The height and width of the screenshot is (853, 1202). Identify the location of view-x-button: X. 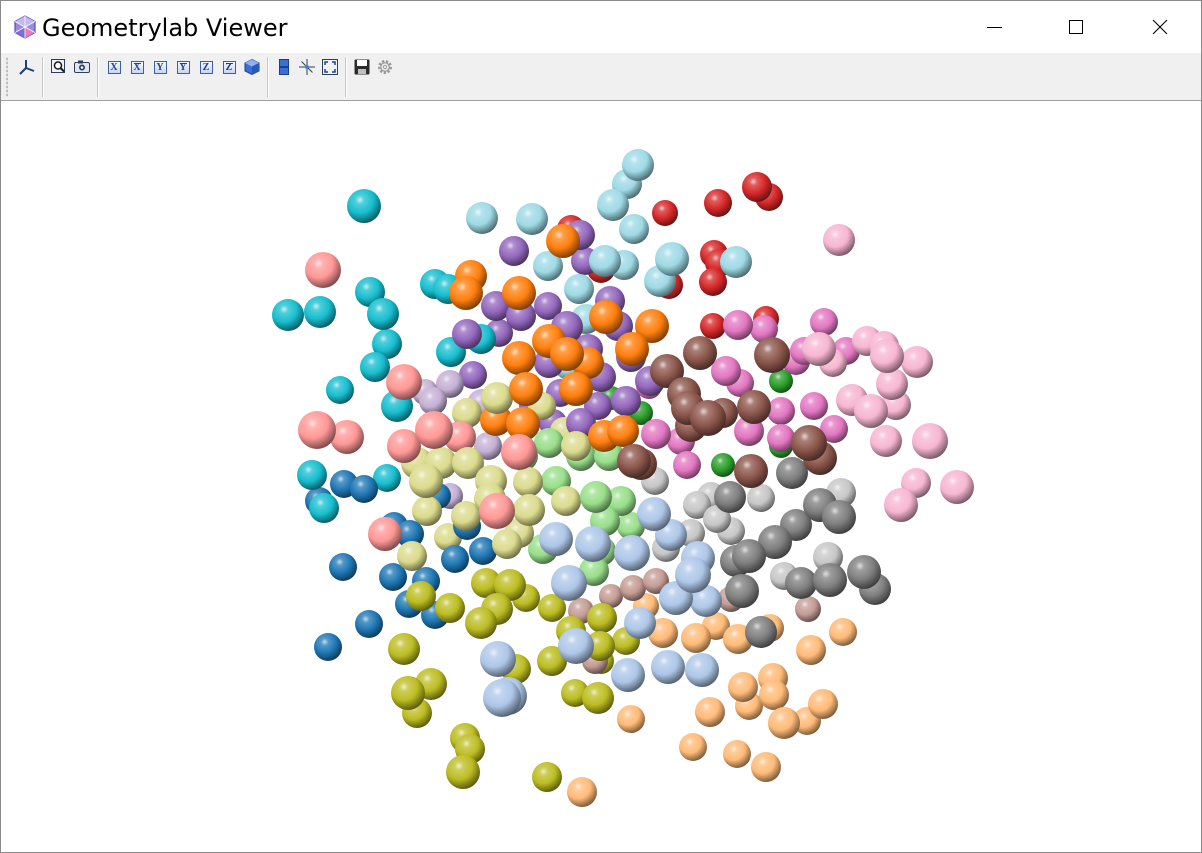
(114, 67).